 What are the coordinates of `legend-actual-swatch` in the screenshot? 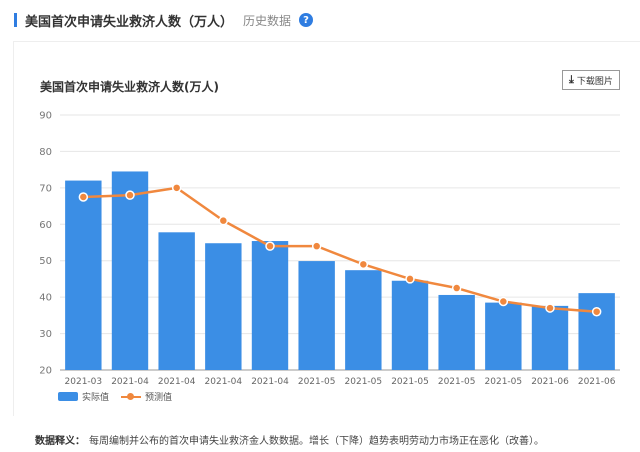 It's located at (68, 396).